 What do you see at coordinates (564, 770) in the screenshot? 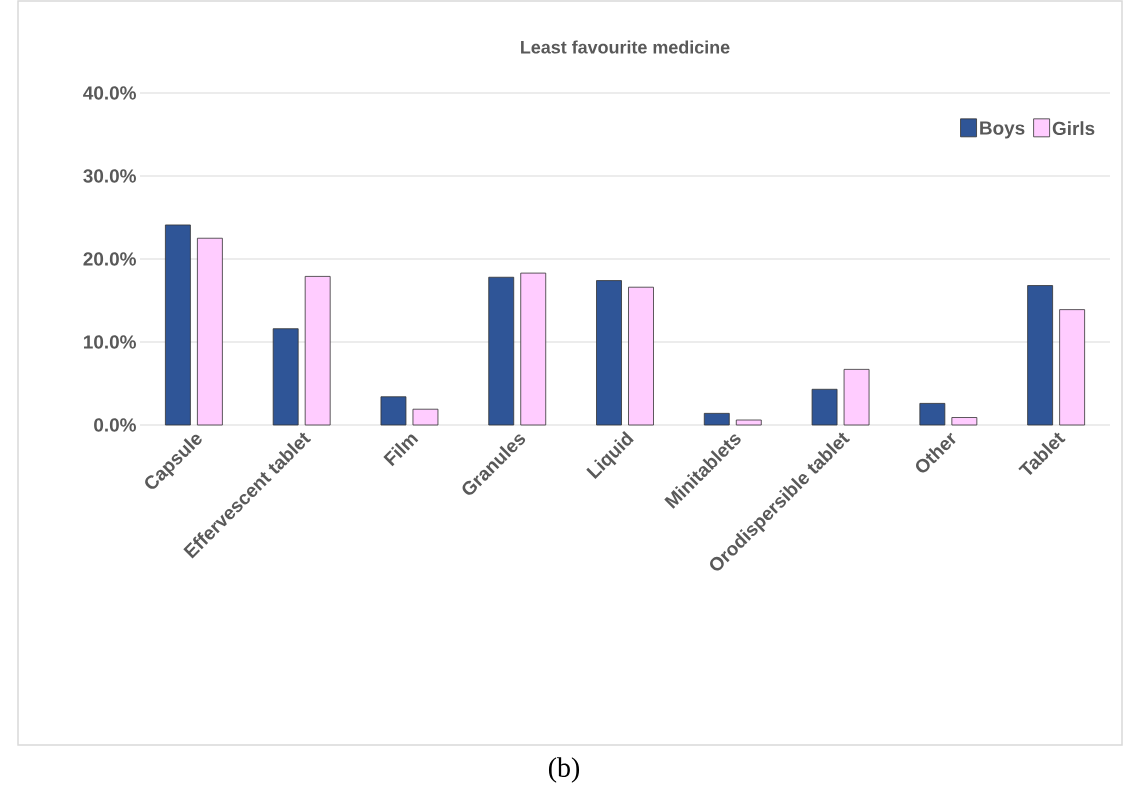
I see `text: (b)` at bounding box center [564, 770].